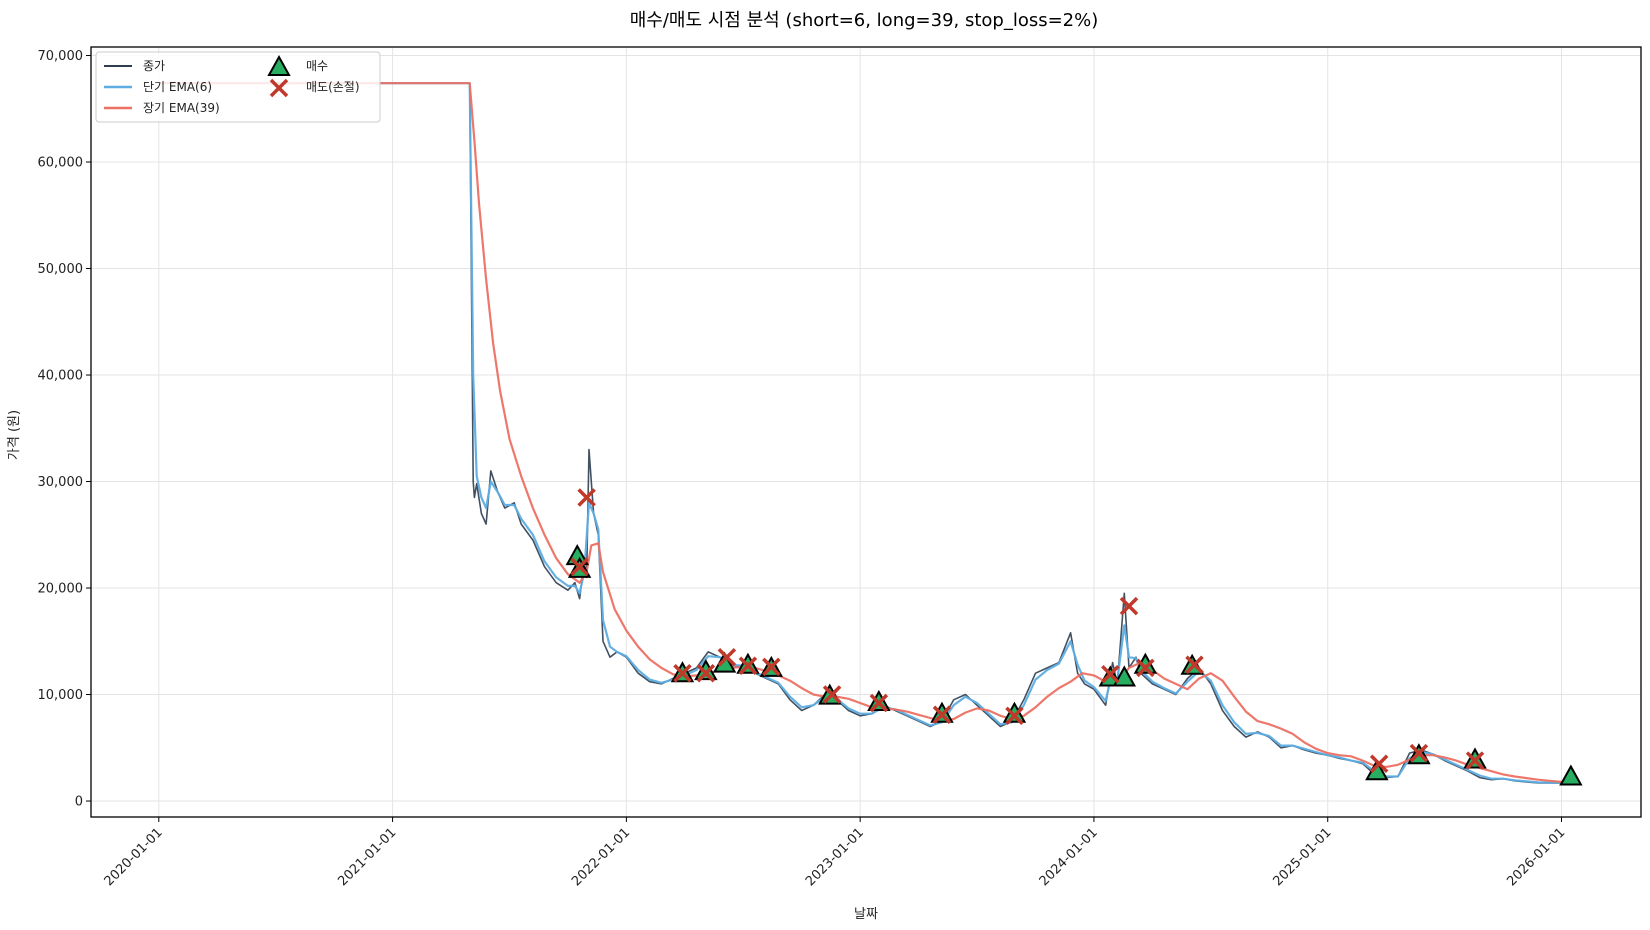  Describe the element at coordinates (601, 857) in the screenshot. I see `x-tick-label: 2022-01-01` at that location.